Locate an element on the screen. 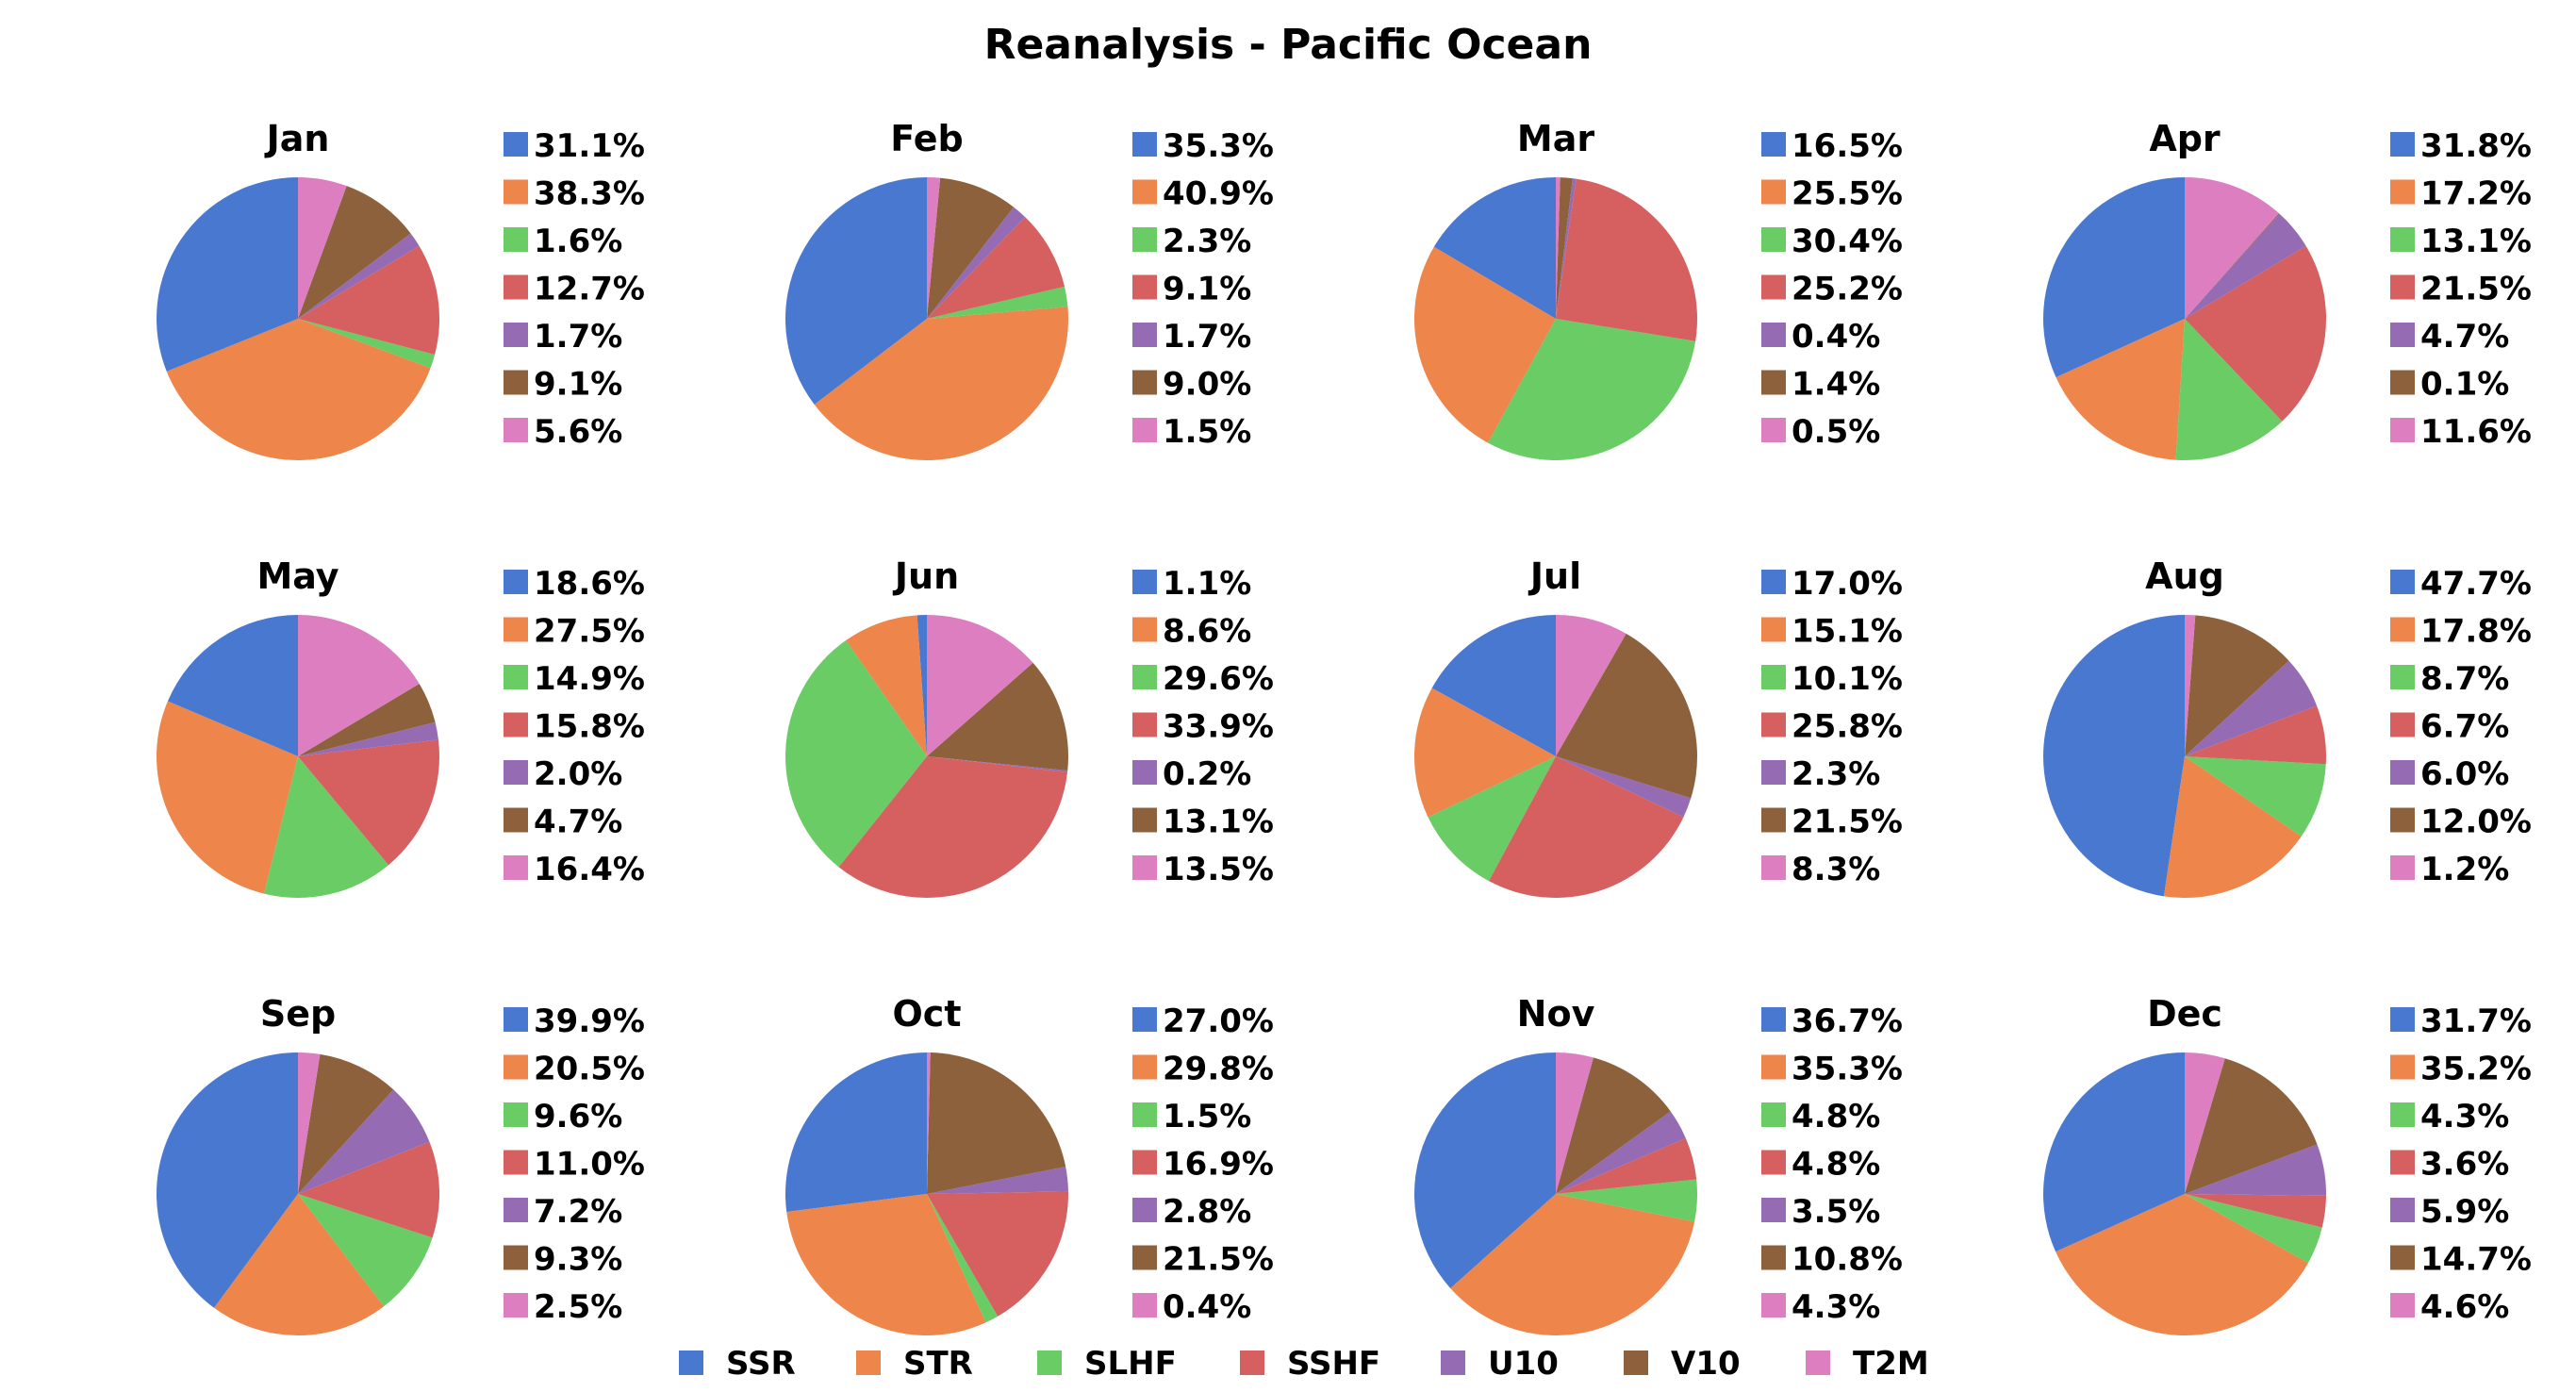  value-label-ssr: 47.7% is located at coordinates (2476, 584).